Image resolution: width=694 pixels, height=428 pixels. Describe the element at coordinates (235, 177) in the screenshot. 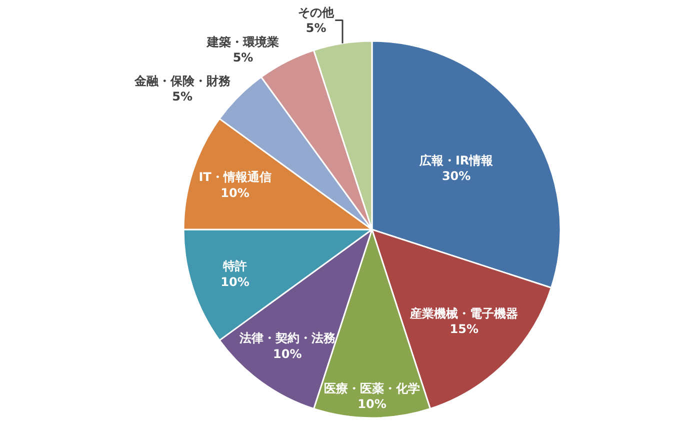

I see `slice-label: IT・情報通信` at that location.